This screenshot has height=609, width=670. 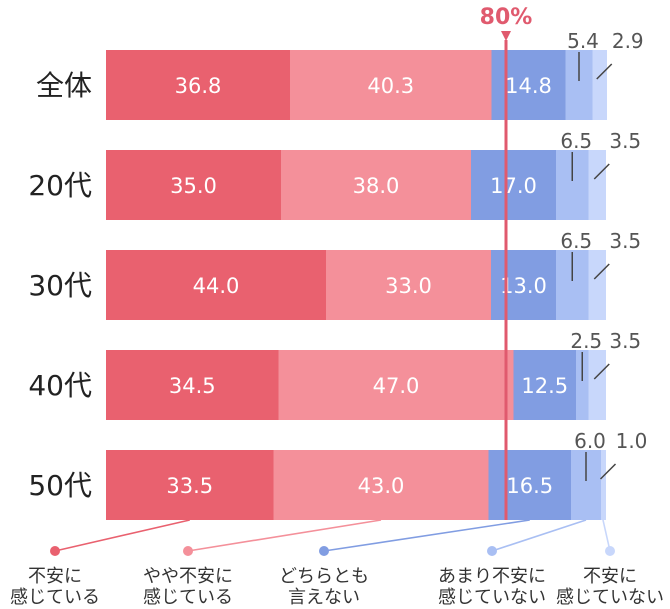 What do you see at coordinates (492, 587) in the screenshot?
I see `legend-label: あまり不安に感じていない` at bounding box center [492, 587].